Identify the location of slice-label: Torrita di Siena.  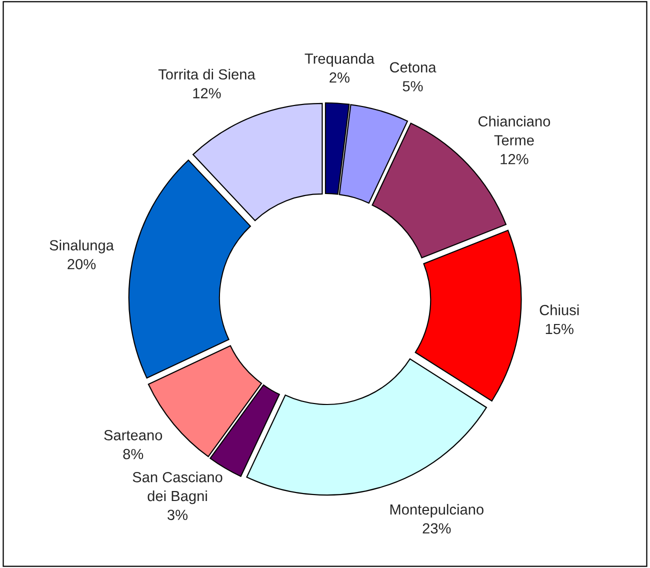
(207, 74).